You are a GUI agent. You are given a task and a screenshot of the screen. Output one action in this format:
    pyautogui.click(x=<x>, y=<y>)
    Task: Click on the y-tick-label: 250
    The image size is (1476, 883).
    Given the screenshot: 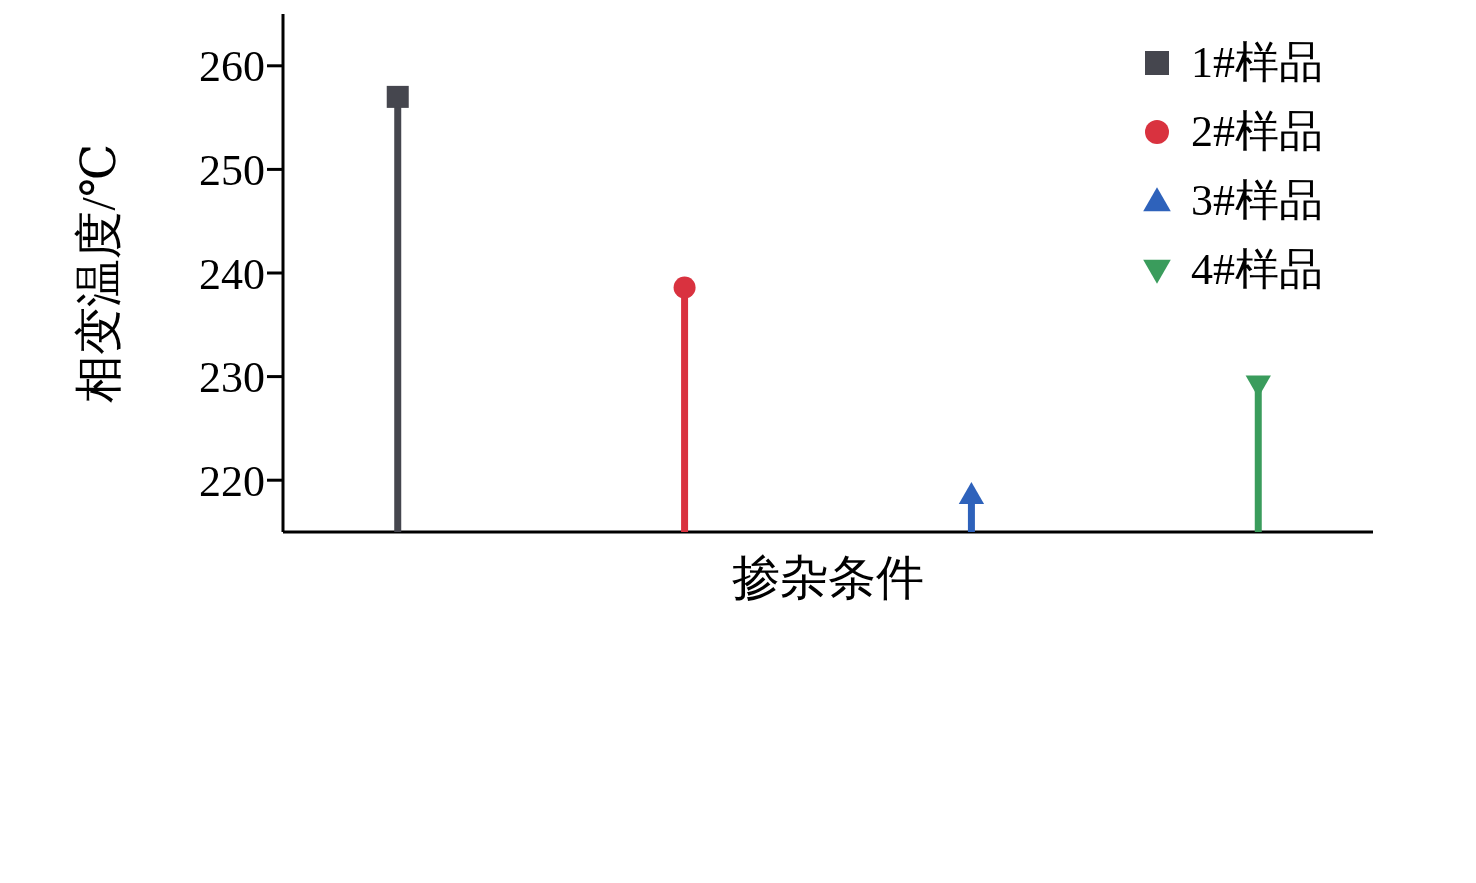 What is the action you would take?
    pyautogui.click(x=232, y=171)
    